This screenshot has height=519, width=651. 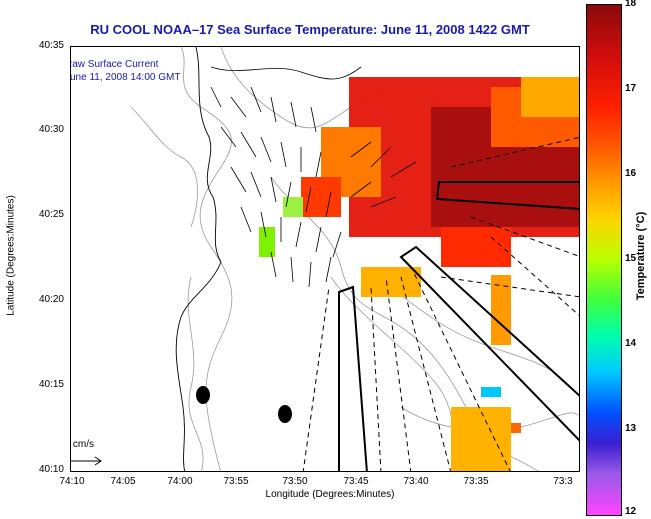 I want to click on colorbar-tick-label: 17, so click(x=631, y=88).